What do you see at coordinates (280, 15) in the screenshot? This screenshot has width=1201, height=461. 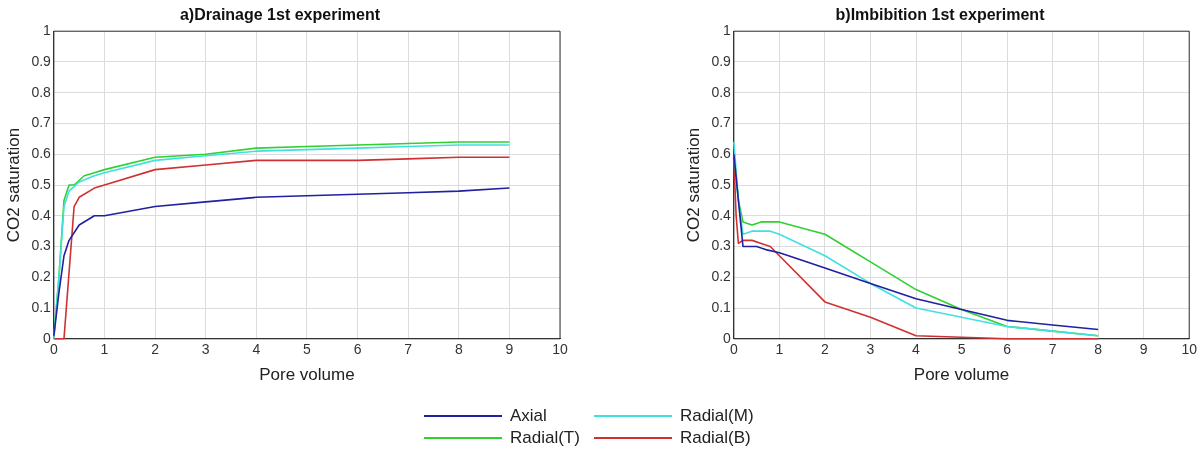 I see `chart-title: a)Drainage 1st experiment` at bounding box center [280, 15].